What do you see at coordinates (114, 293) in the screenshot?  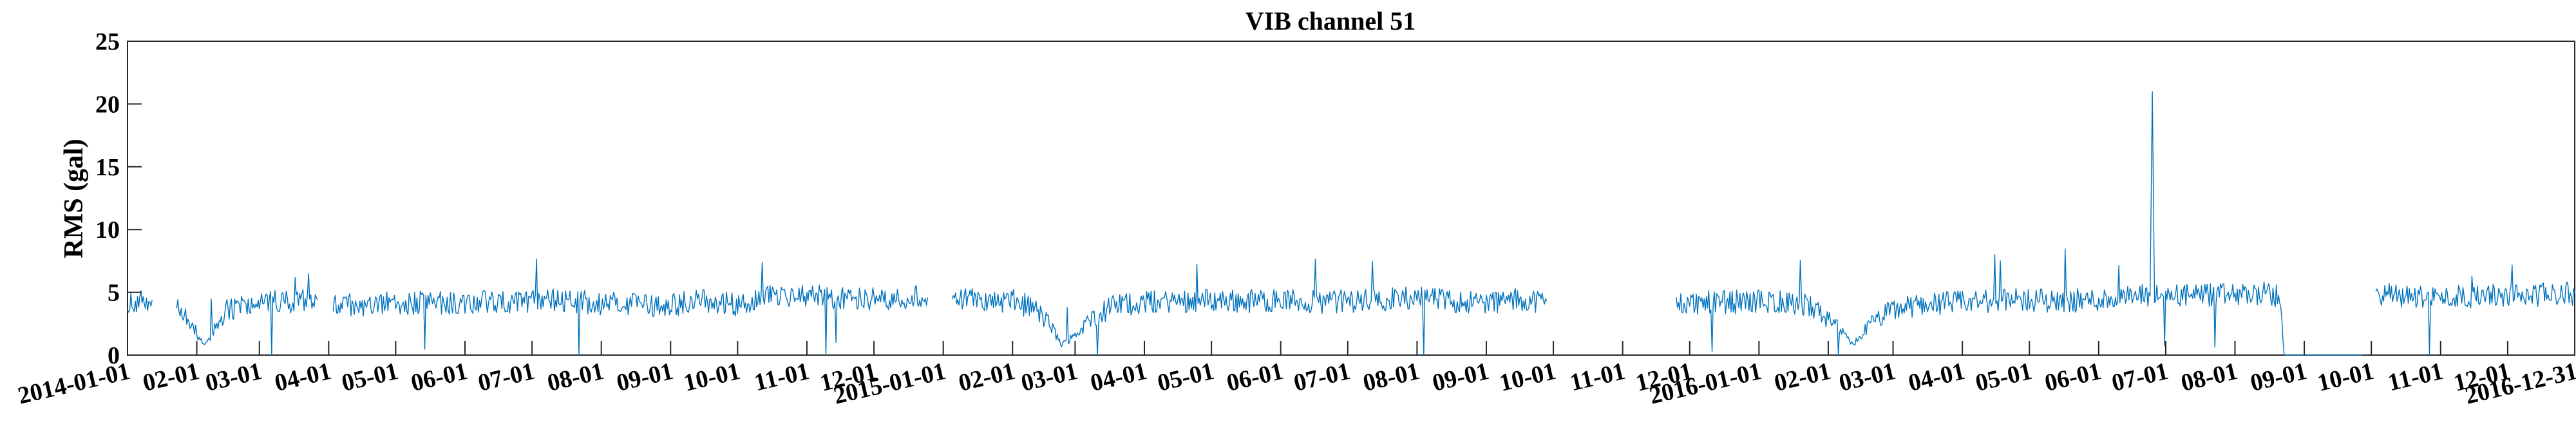 I see `y-tick-label: 5` at bounding box center [114, 293].